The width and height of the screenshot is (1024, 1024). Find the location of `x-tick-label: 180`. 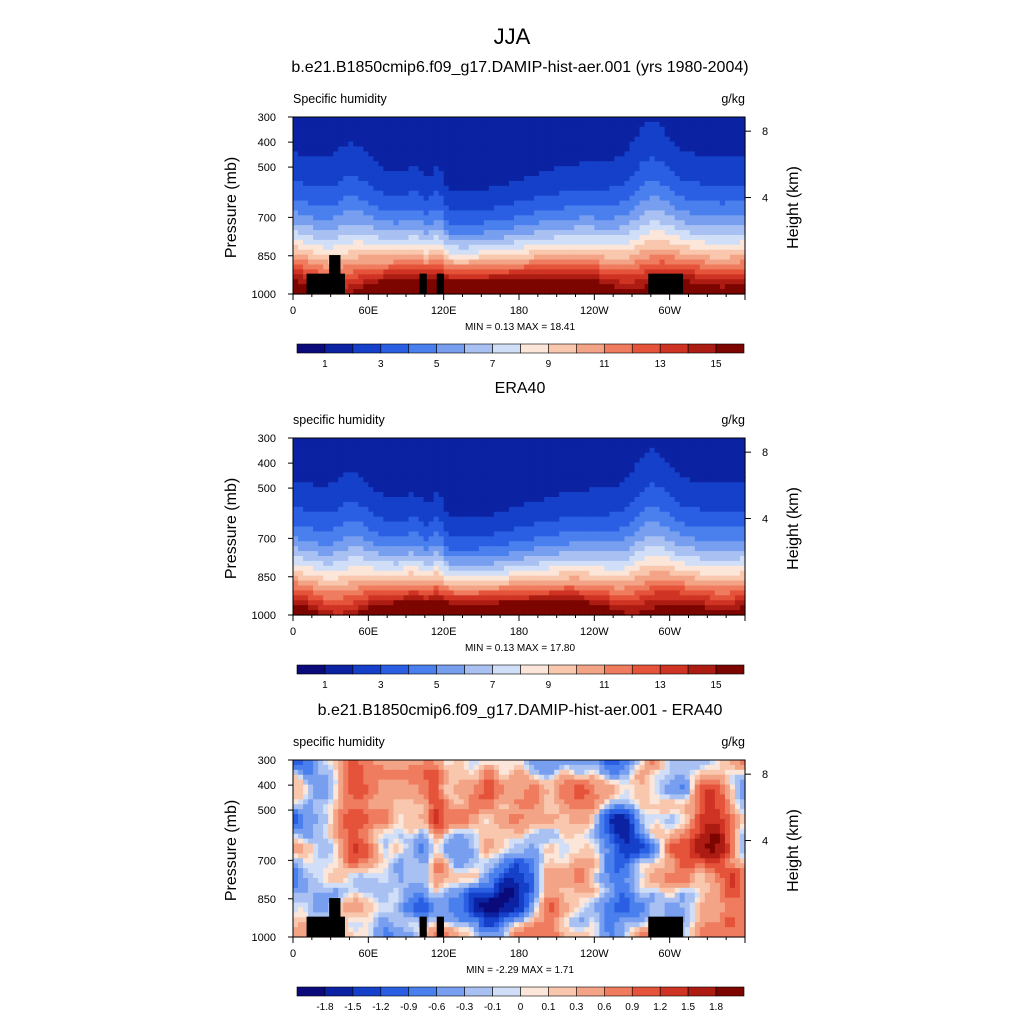

x-tick-label: 180 is located at coordinates (519, 311).